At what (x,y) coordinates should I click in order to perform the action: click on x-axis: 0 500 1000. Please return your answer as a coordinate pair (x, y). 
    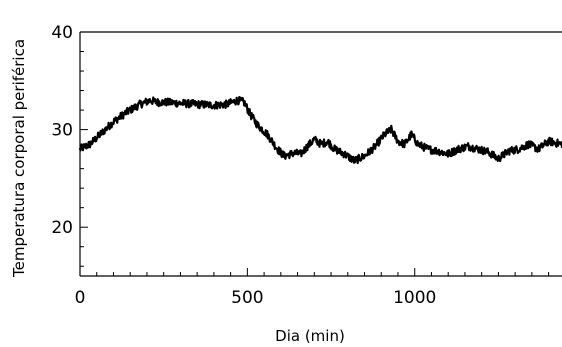
    Looking at the image, I should click on (312, 288).